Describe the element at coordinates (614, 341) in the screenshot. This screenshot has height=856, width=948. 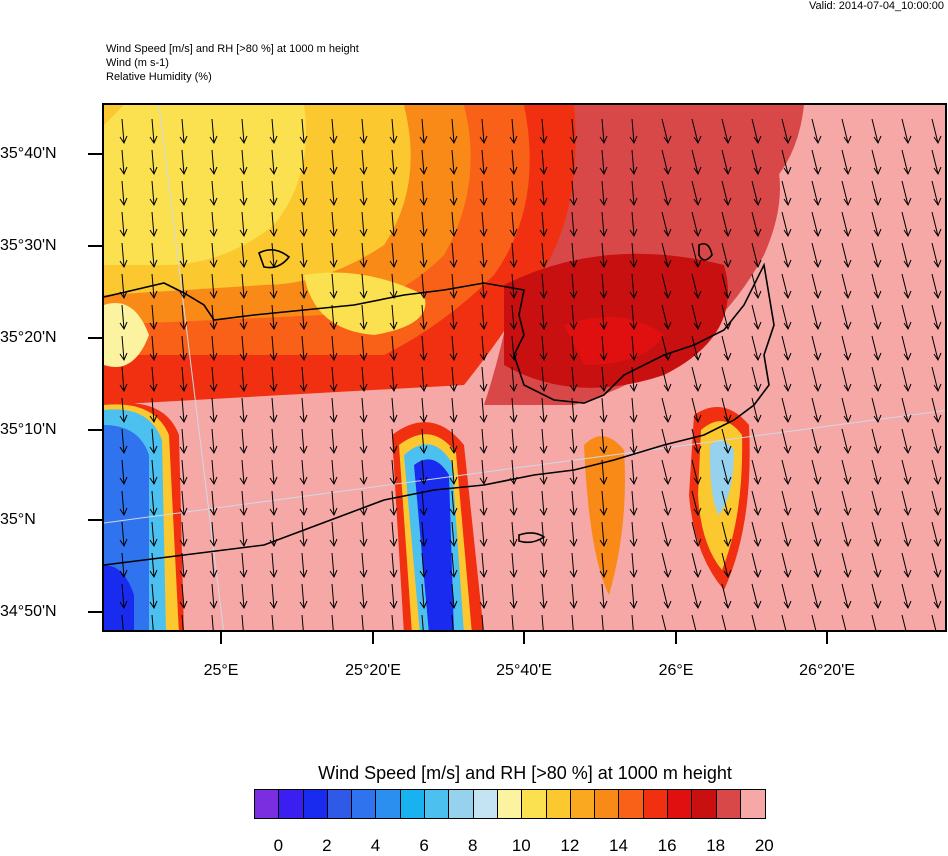
I see `contour-red-core` at that location.